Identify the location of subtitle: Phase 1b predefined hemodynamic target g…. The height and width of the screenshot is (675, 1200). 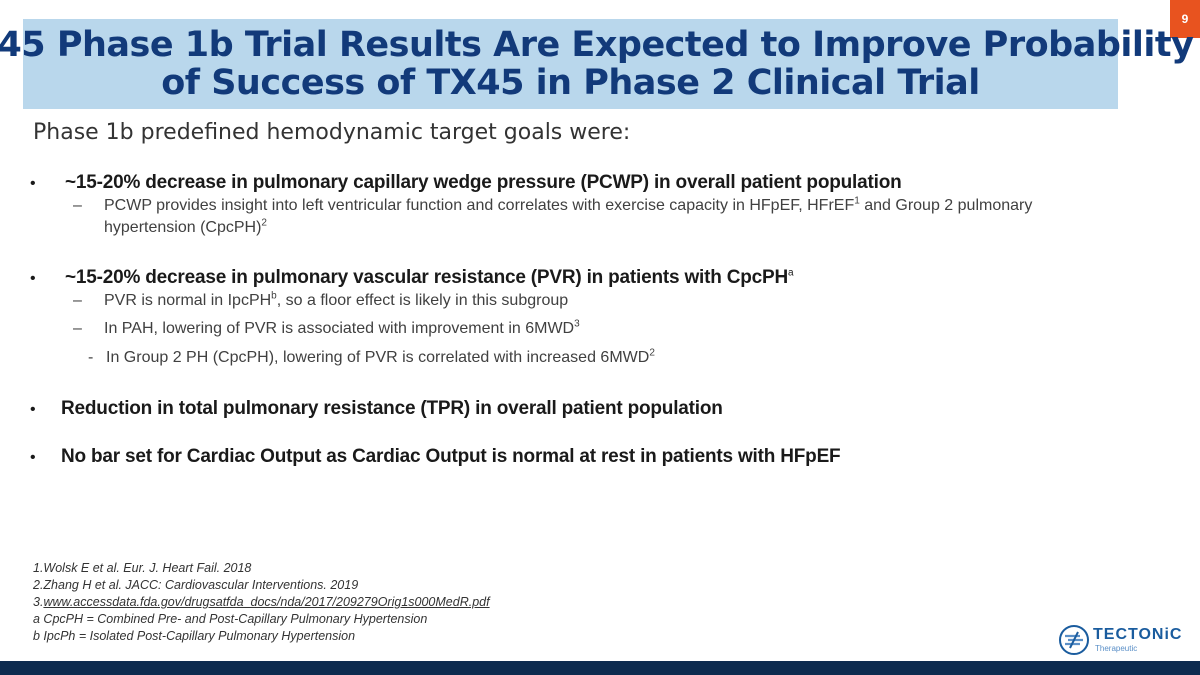
(332, 132).